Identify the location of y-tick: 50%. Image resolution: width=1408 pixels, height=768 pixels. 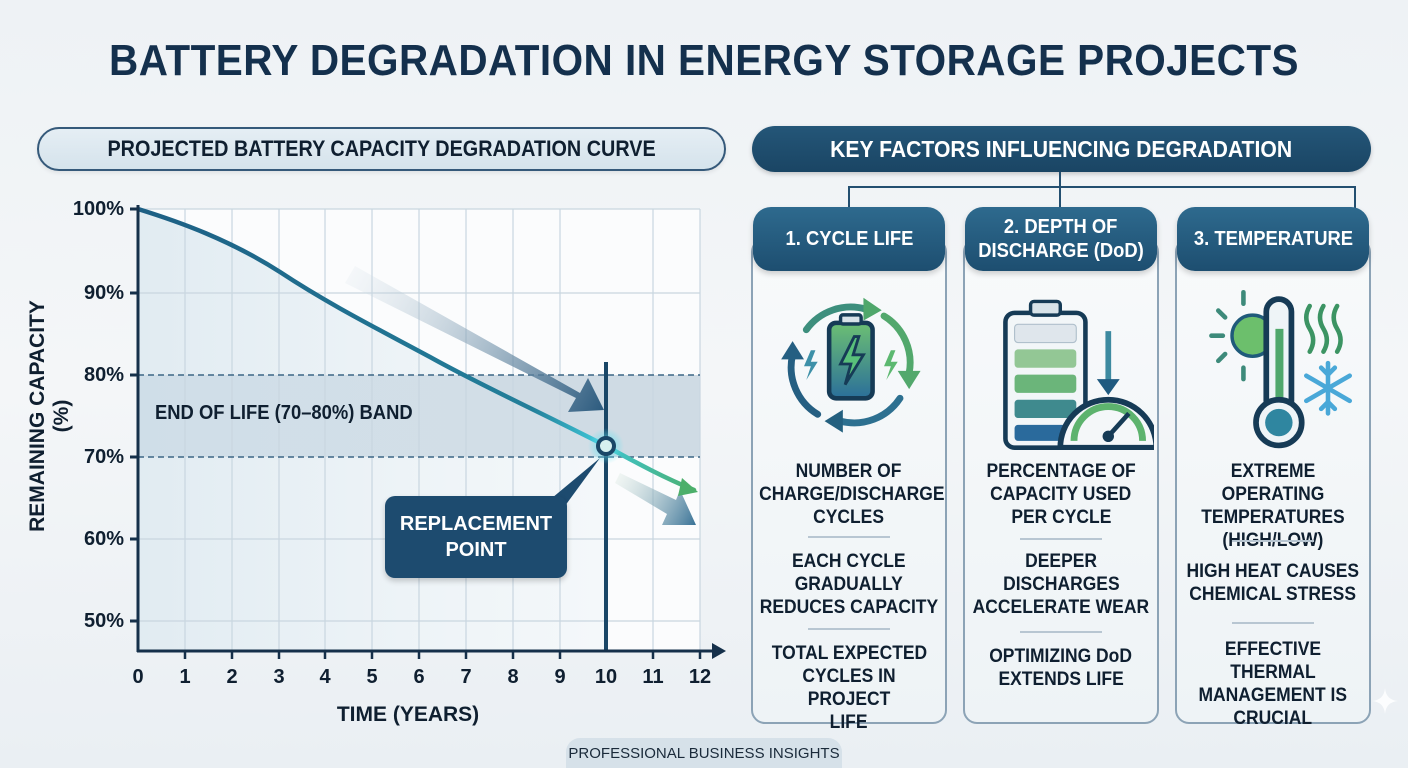
(103, 621).